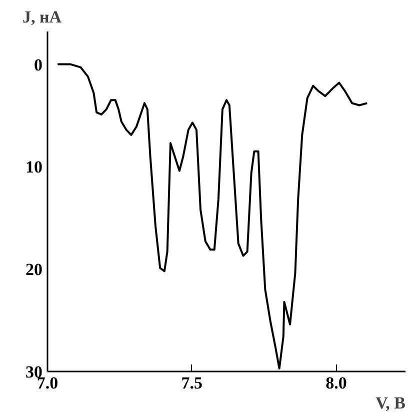 The image size is (413, 412). What do you see at coordinates (34, 270) in the screenshot?
I see `y-tick-label: 20` at bounding box center [34, 270].